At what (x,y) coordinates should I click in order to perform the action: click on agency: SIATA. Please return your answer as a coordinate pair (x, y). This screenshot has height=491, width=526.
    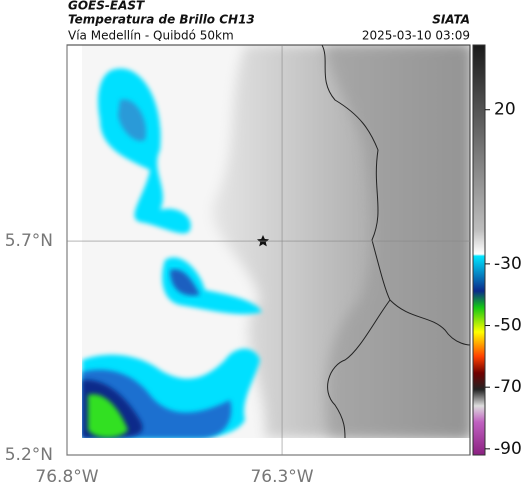
    Looking at the image, I should click on (451, 20).